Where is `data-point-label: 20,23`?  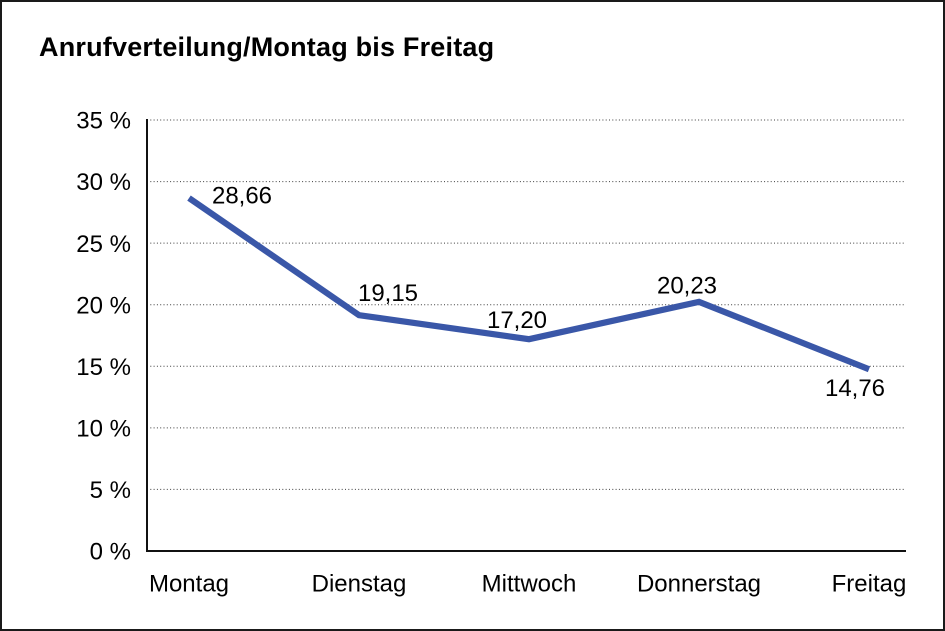
data-point-label: 20,23 is located at coordinates (687, 286).